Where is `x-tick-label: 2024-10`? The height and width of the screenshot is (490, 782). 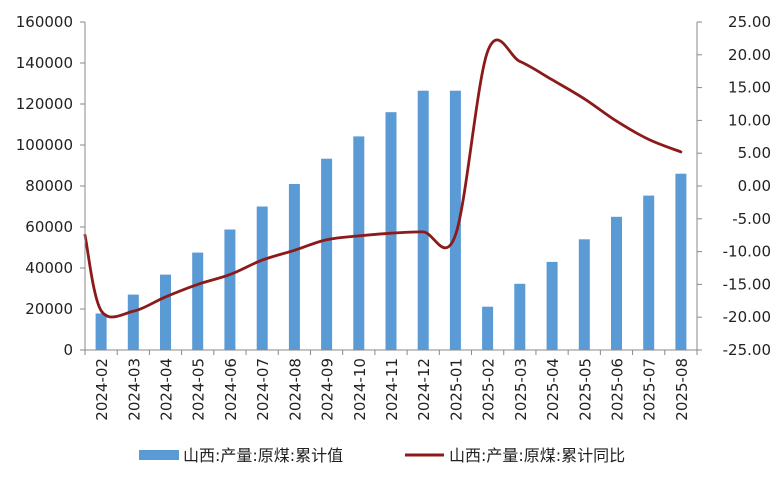 x-tick-label: 2024-10 is located at coordinates (360, 389).